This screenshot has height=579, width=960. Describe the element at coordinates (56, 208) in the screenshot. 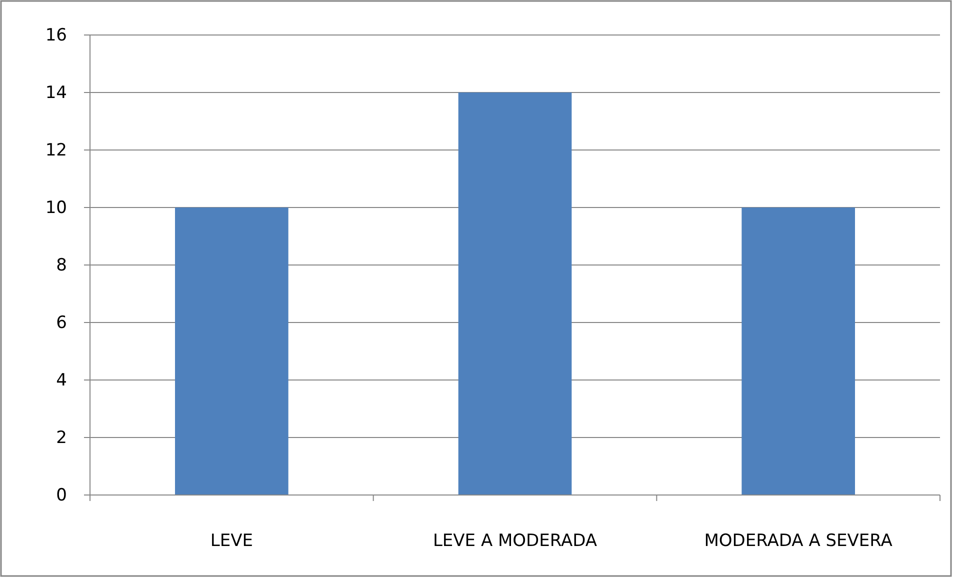

I see `y-tick-label: 10` at that location.